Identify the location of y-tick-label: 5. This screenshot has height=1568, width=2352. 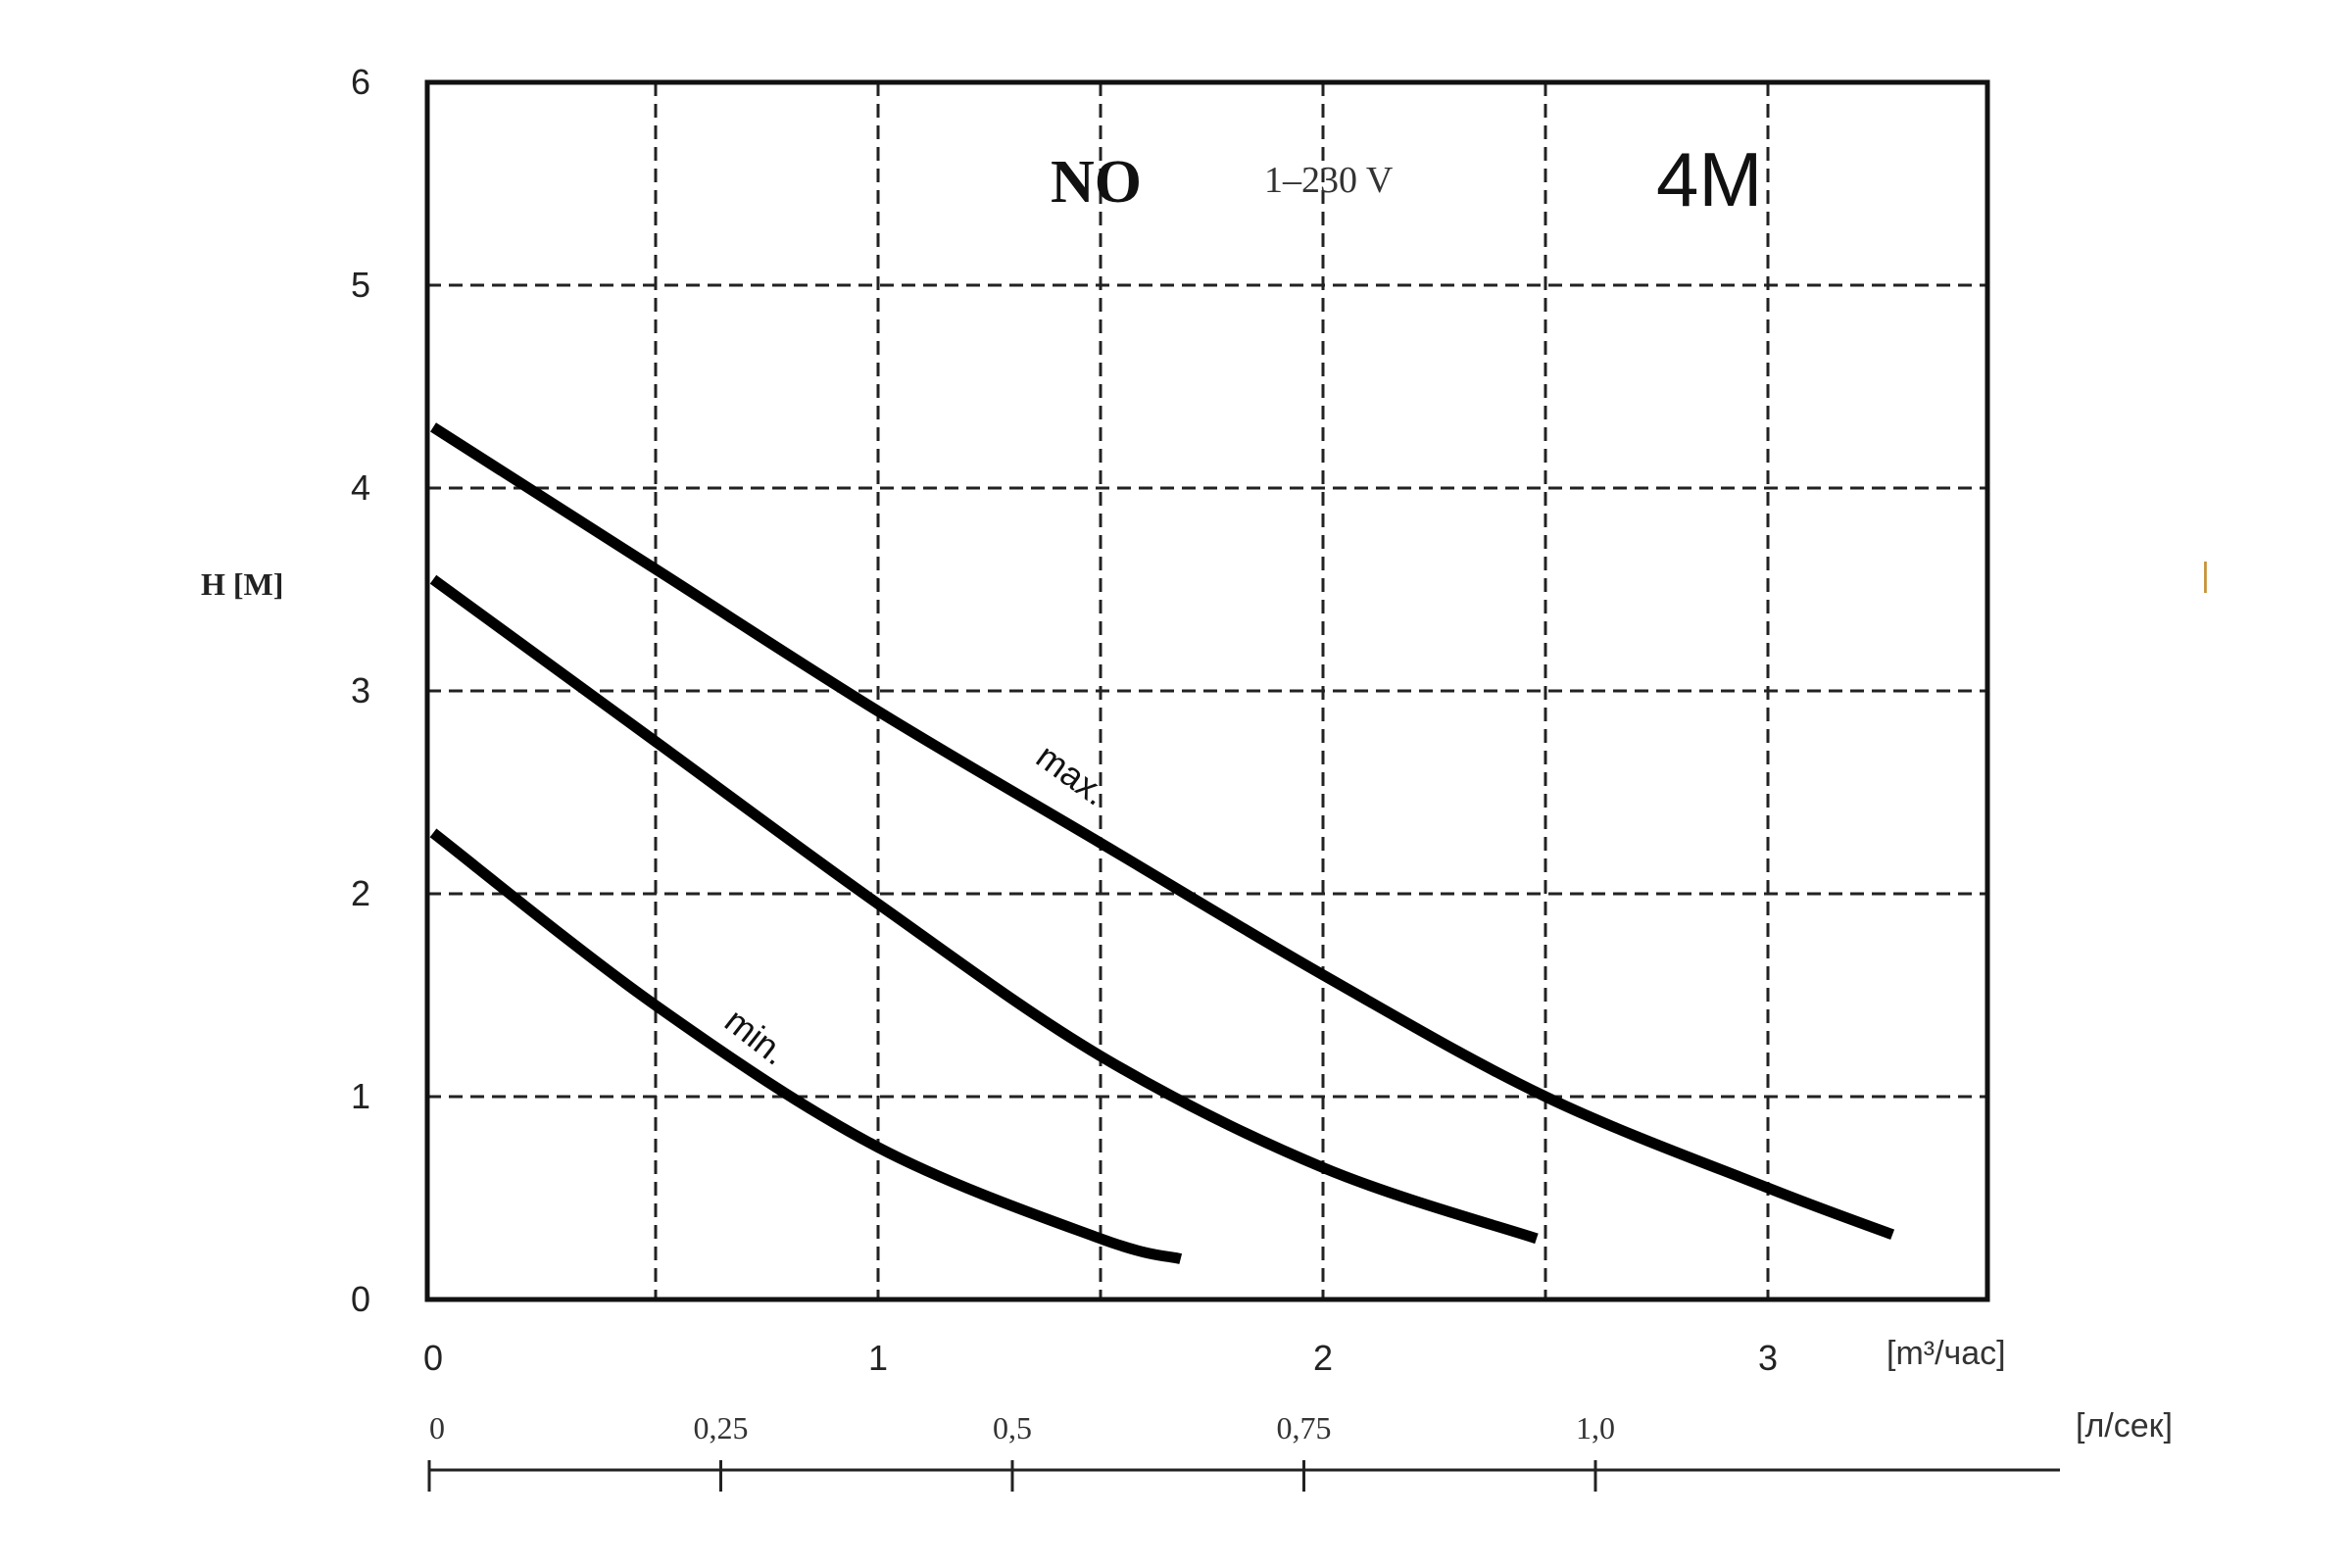
(360, 285).